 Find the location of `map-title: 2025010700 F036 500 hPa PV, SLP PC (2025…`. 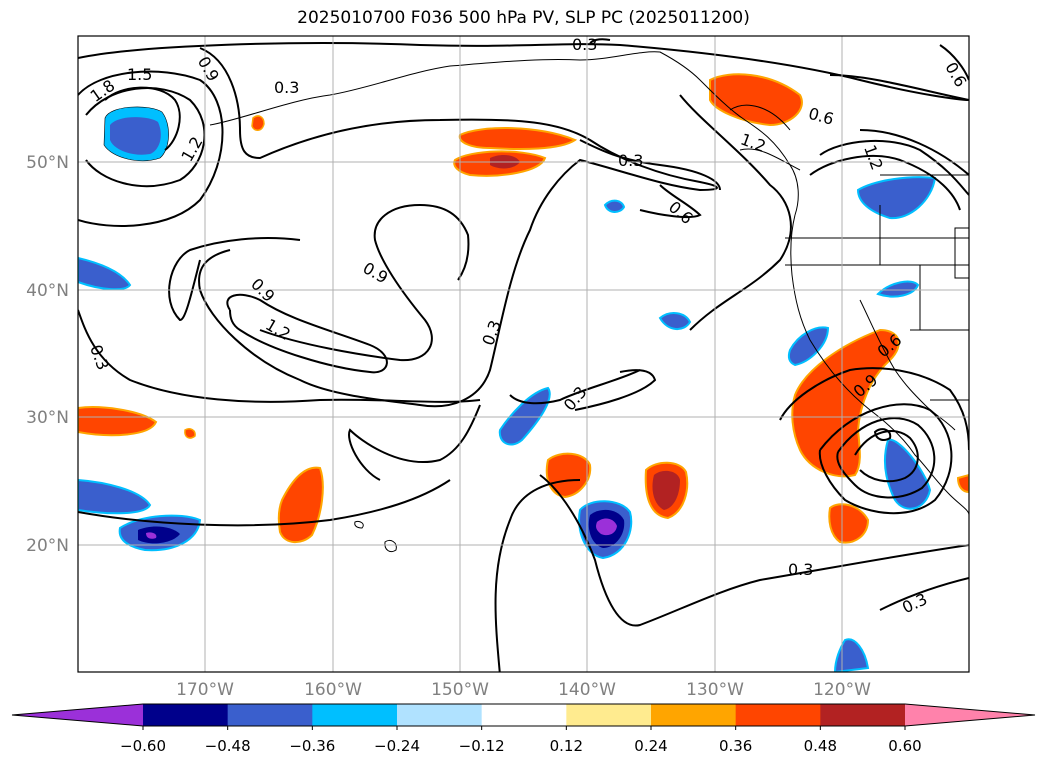

map-title: 2025010700 F036 500 hPa PV, SLP PC (2025… is located at coordinates (523, 18).